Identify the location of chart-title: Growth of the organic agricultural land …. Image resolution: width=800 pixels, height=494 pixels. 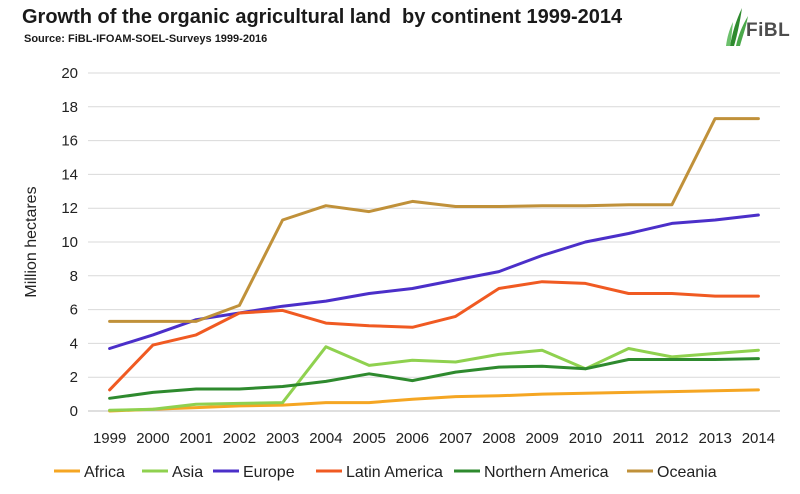
(322, 17).